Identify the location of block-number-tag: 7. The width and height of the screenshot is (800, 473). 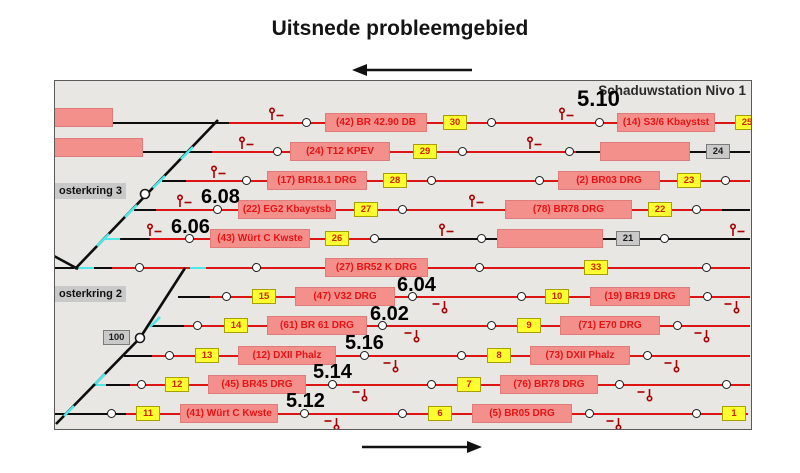
(469, 384).